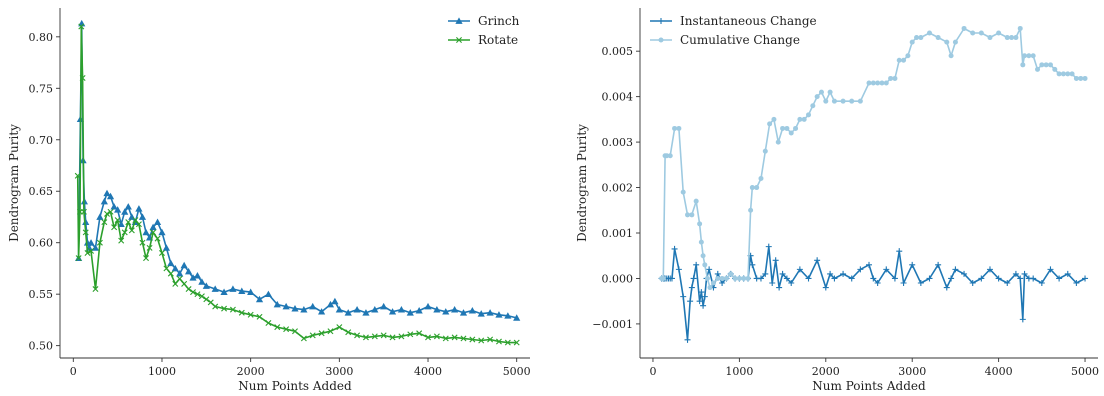 The image size is (1104, 396). Describe the element at coordinates (873, 293) in the screenshot. I see `series-line-instantaneous-change` at that location.